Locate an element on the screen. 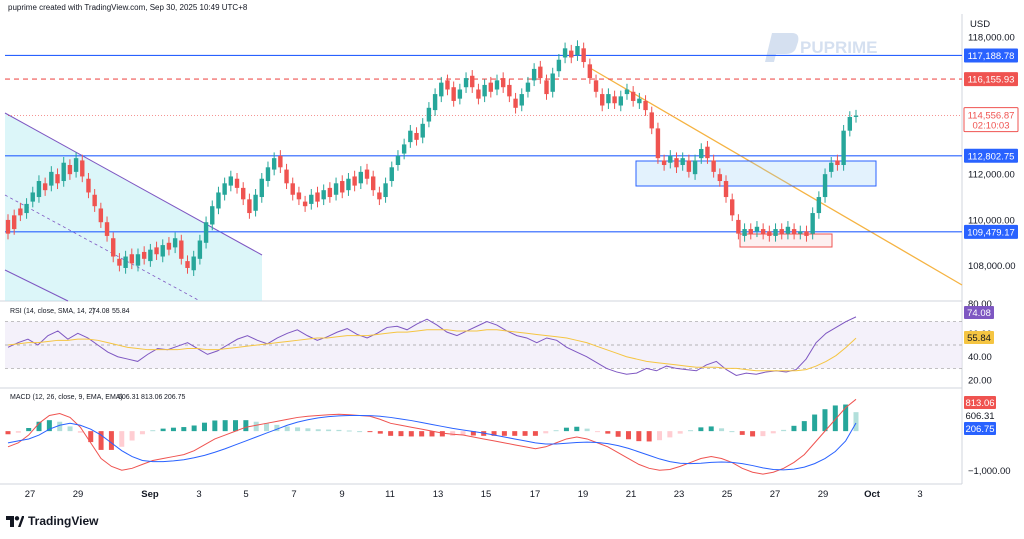 The image size is (1024, 539). support-zone-box is located at coordinates (786, 240).